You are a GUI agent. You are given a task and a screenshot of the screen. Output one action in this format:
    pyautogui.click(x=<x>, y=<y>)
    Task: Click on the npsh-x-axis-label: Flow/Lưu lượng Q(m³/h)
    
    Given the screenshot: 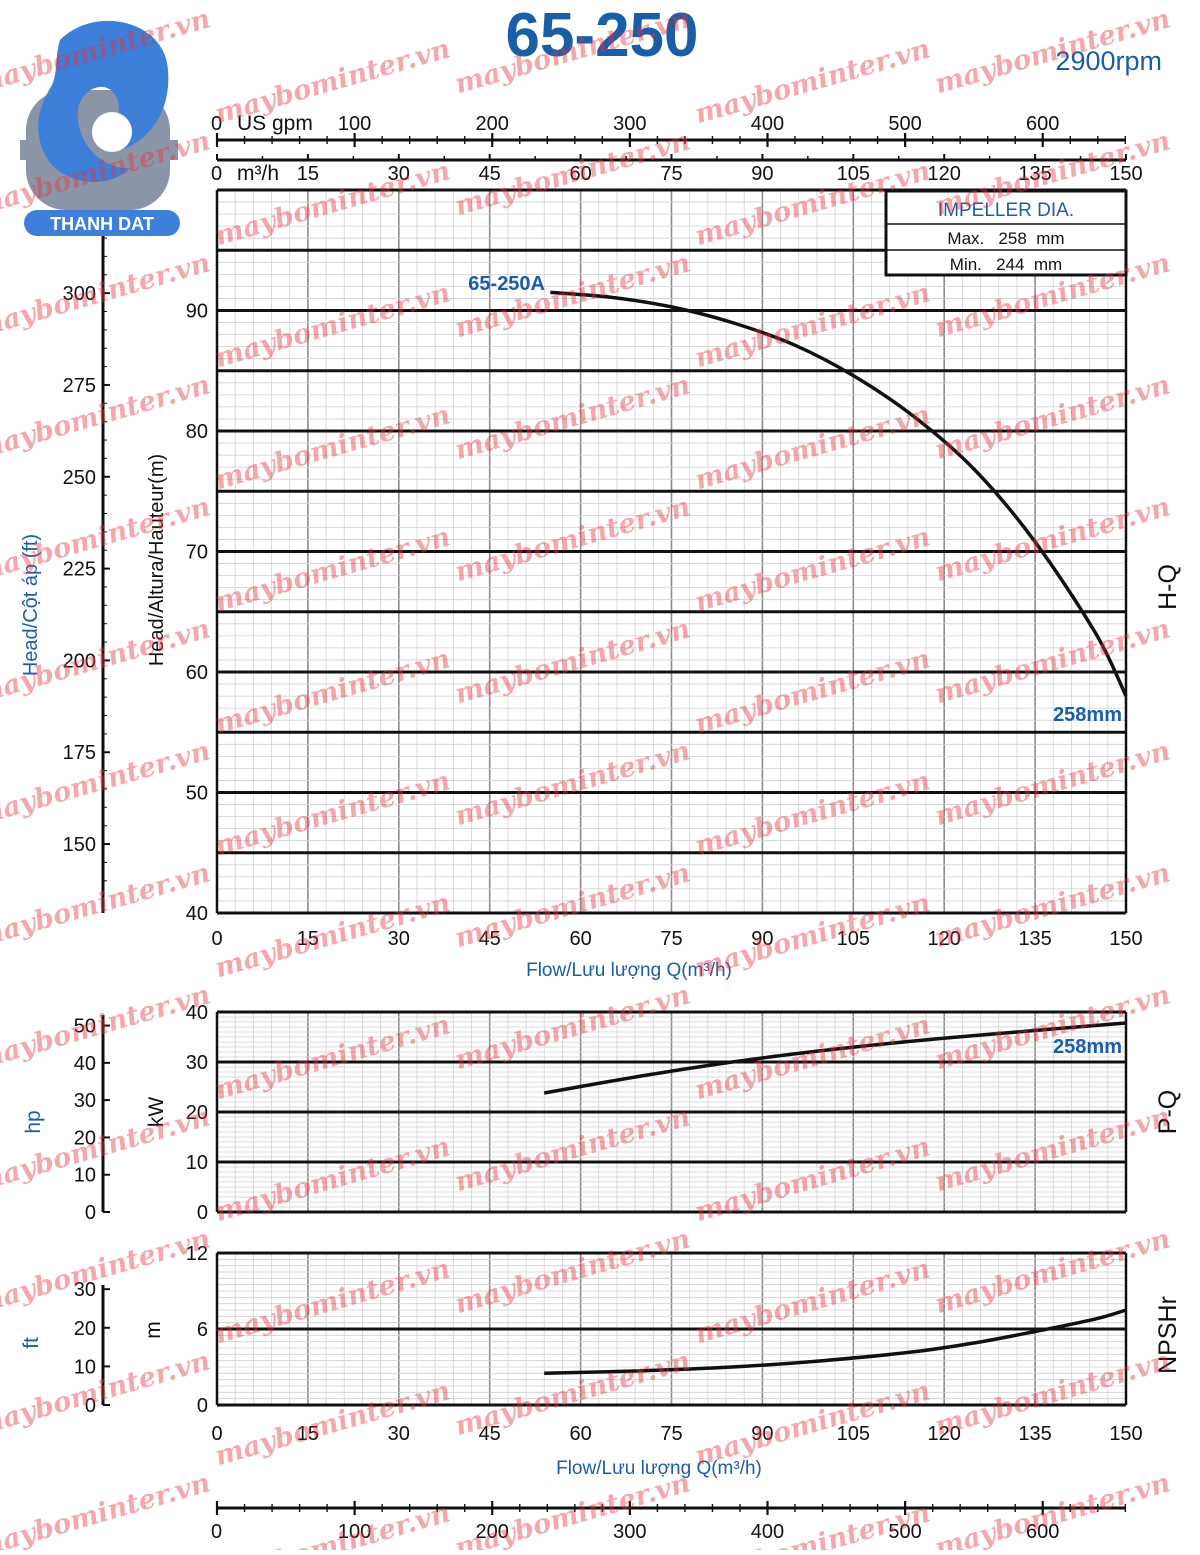 What is the action you would take?
    pyautogui.click(x=659, y=1468)
    